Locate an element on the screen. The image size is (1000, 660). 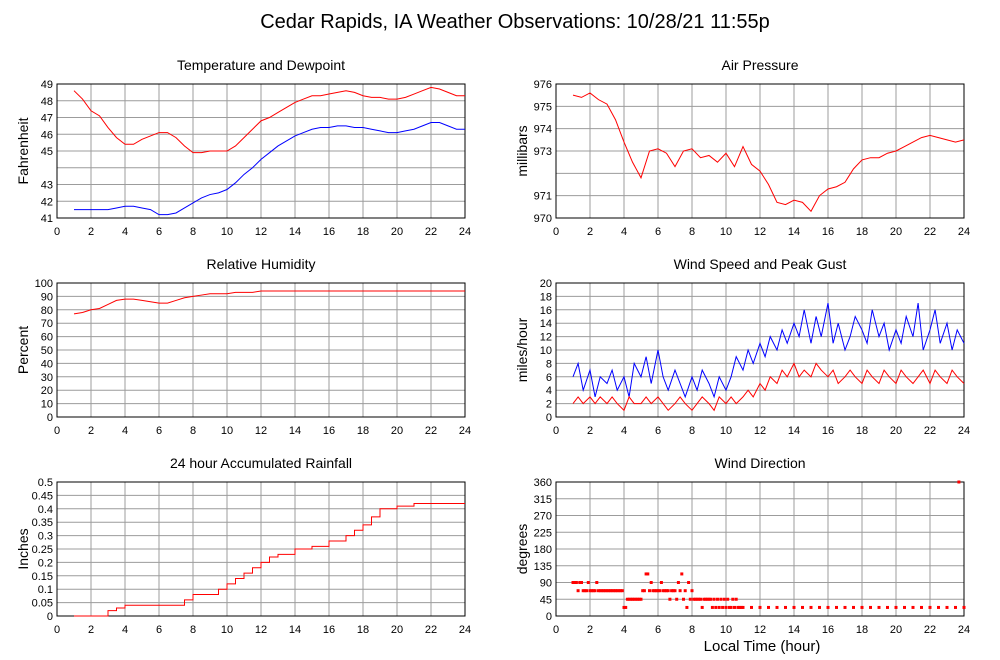
rain-x-tick-label: 10 is located at coordinates (227, 630).